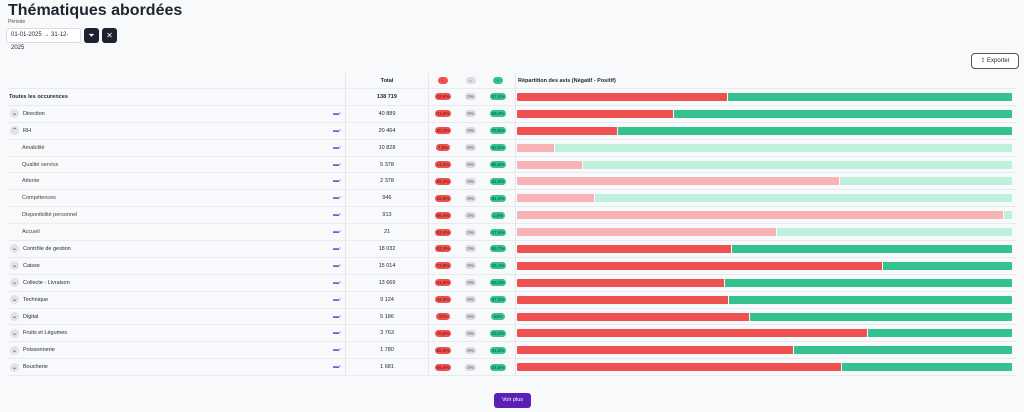 This screenshot has height=412, width=1024. What do you see at coordinates (498, 350) in the screenshot?
I see `positive-badge: 44,2%` at bounding box center [498, 350].